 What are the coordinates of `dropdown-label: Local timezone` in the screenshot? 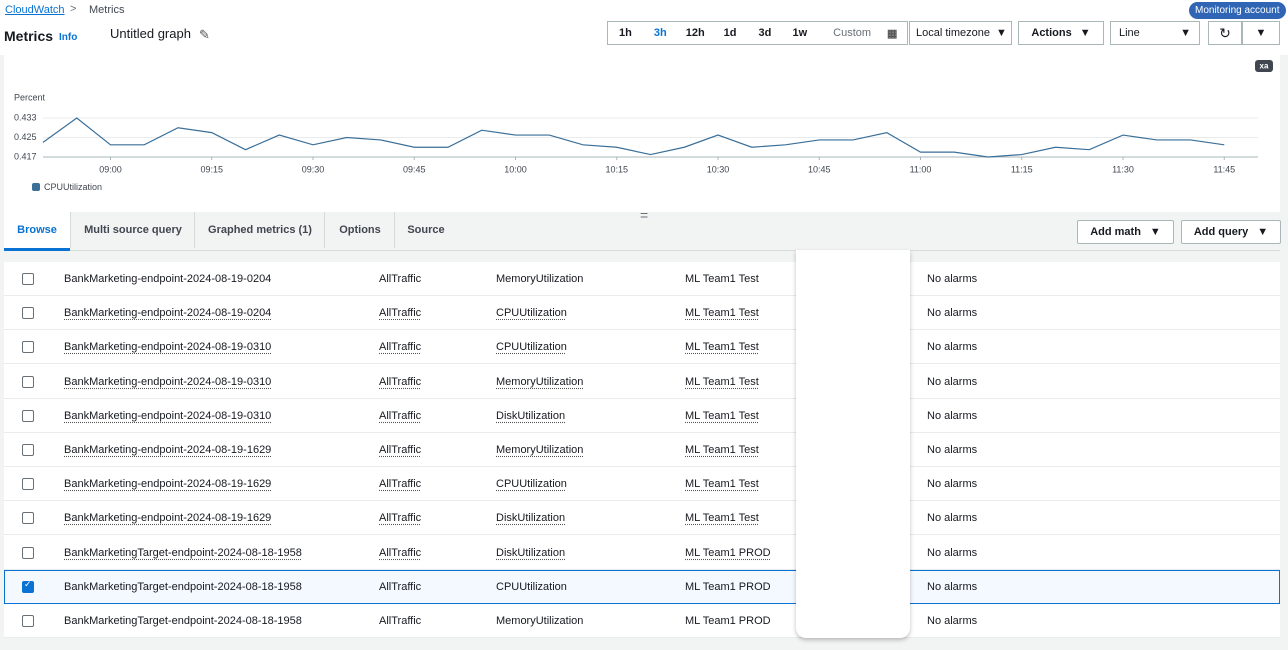 It's located at (953, 33).